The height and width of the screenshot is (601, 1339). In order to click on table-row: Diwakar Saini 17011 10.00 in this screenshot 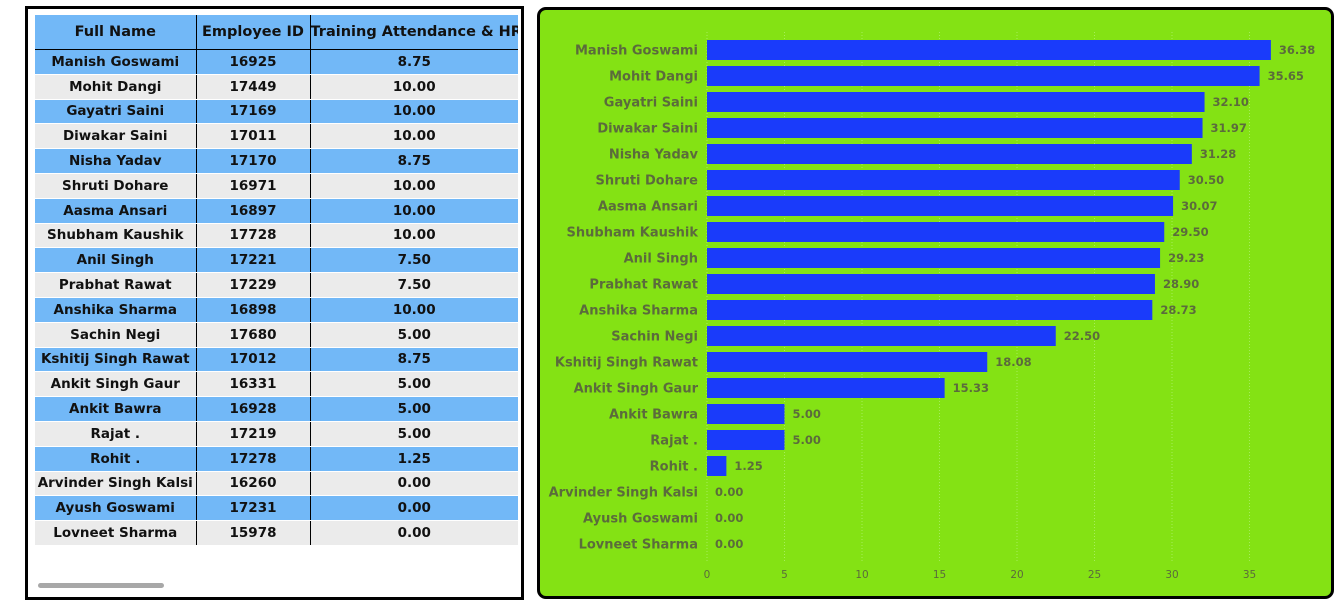, I will do `click(276, 136)`.